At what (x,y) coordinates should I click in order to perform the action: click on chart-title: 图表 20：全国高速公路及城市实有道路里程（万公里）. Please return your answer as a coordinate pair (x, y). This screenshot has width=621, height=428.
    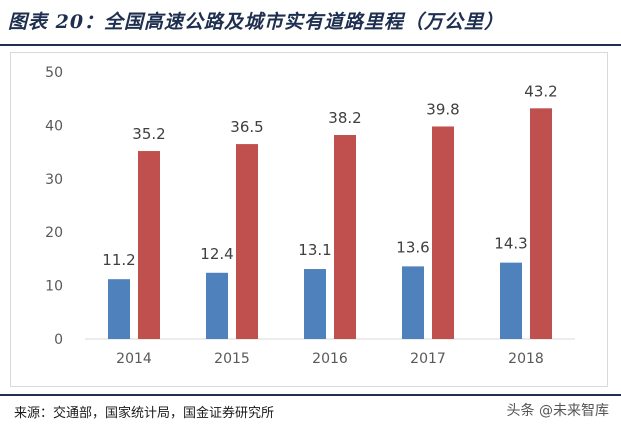
    Looking at the image, I should click on (256, 22).